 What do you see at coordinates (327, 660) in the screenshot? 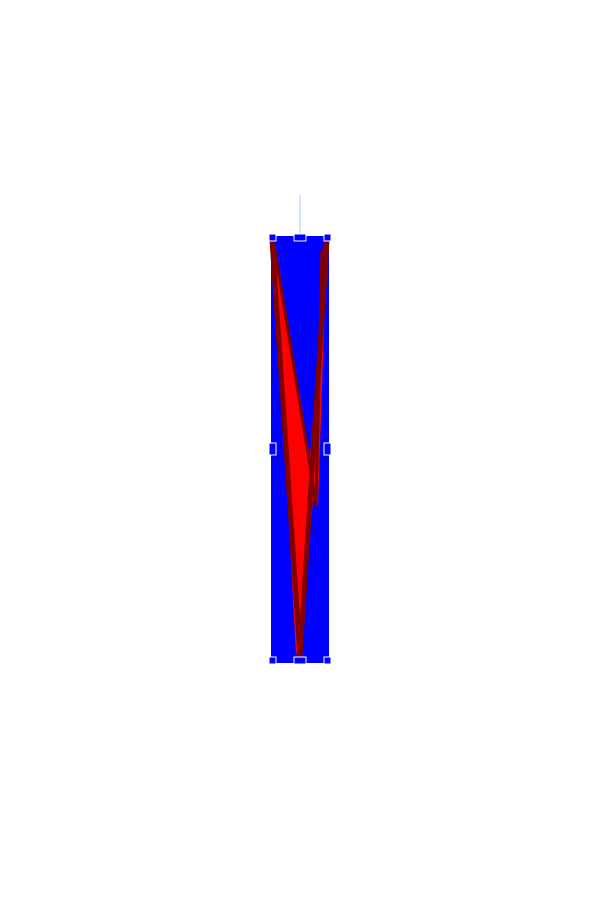
I see `handle-bottom-right` at bounding box center [327, 660].